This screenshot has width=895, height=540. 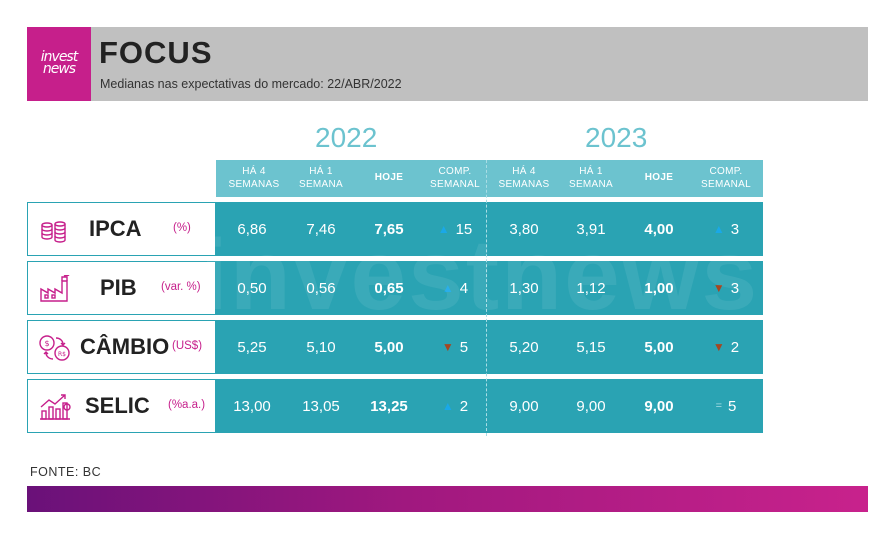 I want to click on page-title: FOCUS, so click(x=156, y=52).